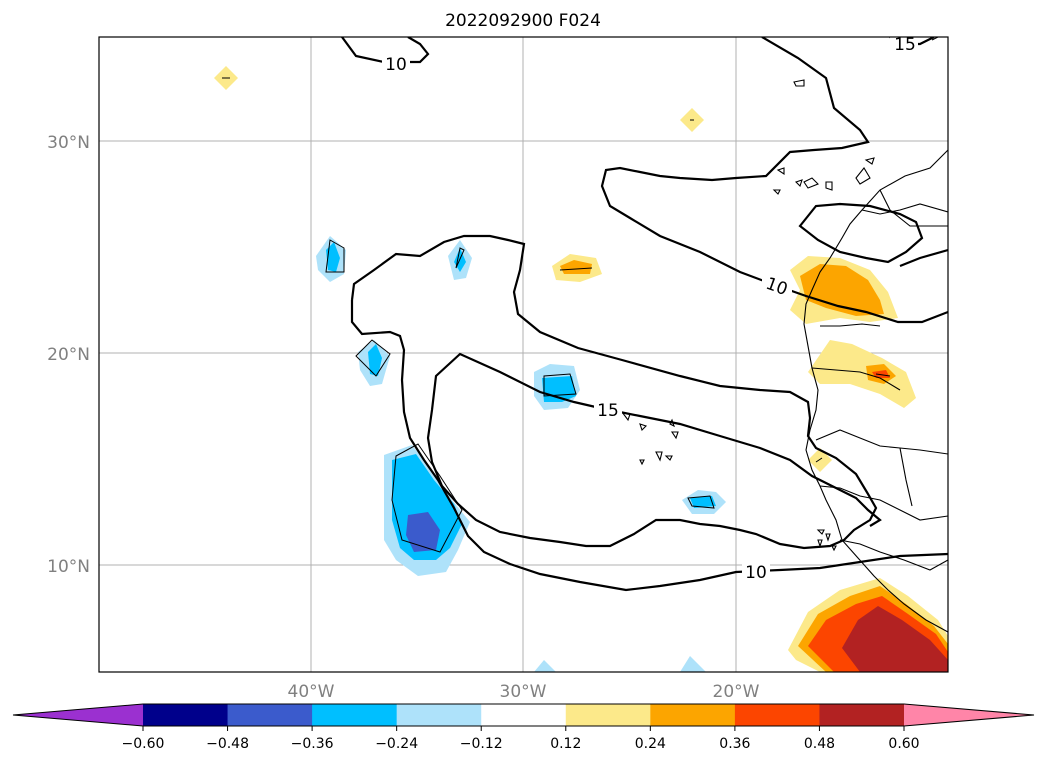 The height and width of the screenshot is (765, 1047). Describe the element at coordinates (861, 233) in the screenshot. I see `contour-15-africa` at that location.